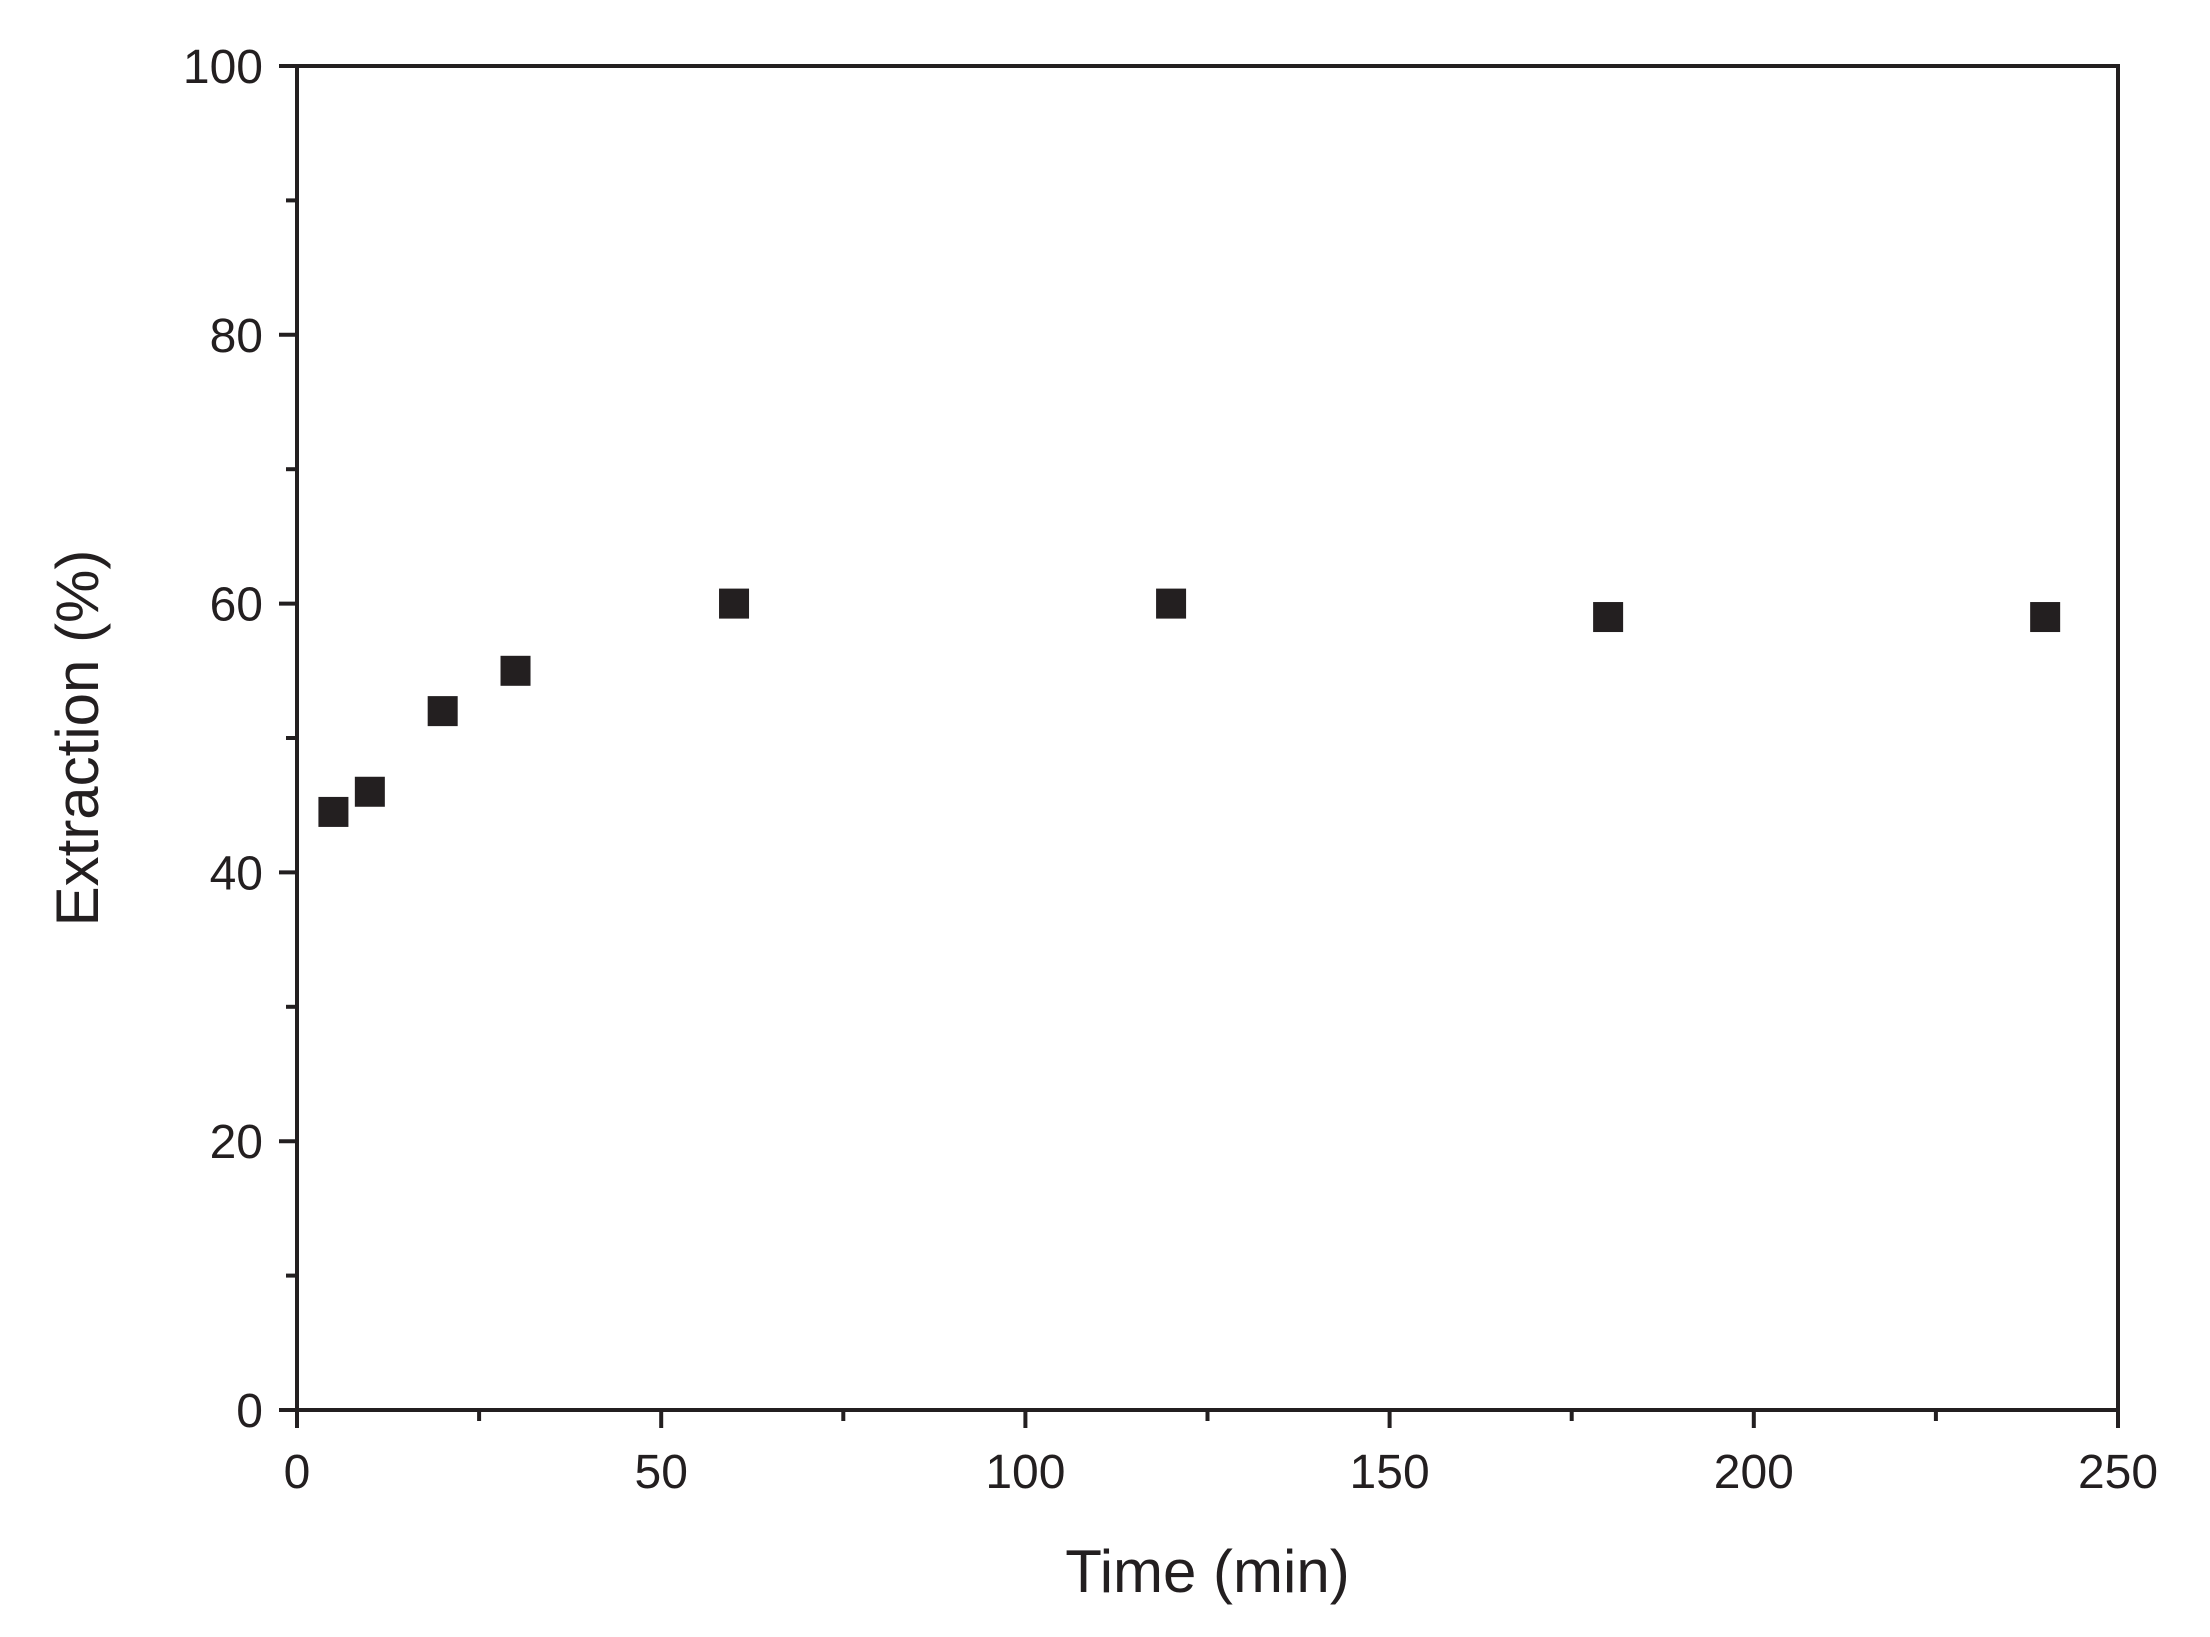  What do you see at coordinates (1221, 1454) in the screenshot?
I see `x-axis-ticks: 0 50 100 150 200 250` at bounding box center [1221, 1454].